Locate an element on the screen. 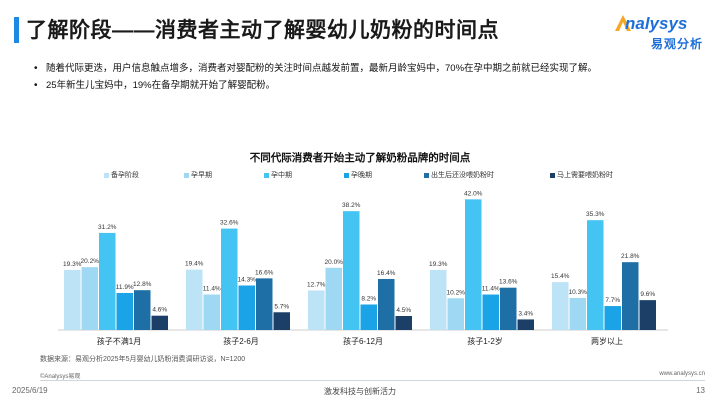 This screenshot has width=720, height=405. data-label: 9.6% is located at coordinates (647, 294).